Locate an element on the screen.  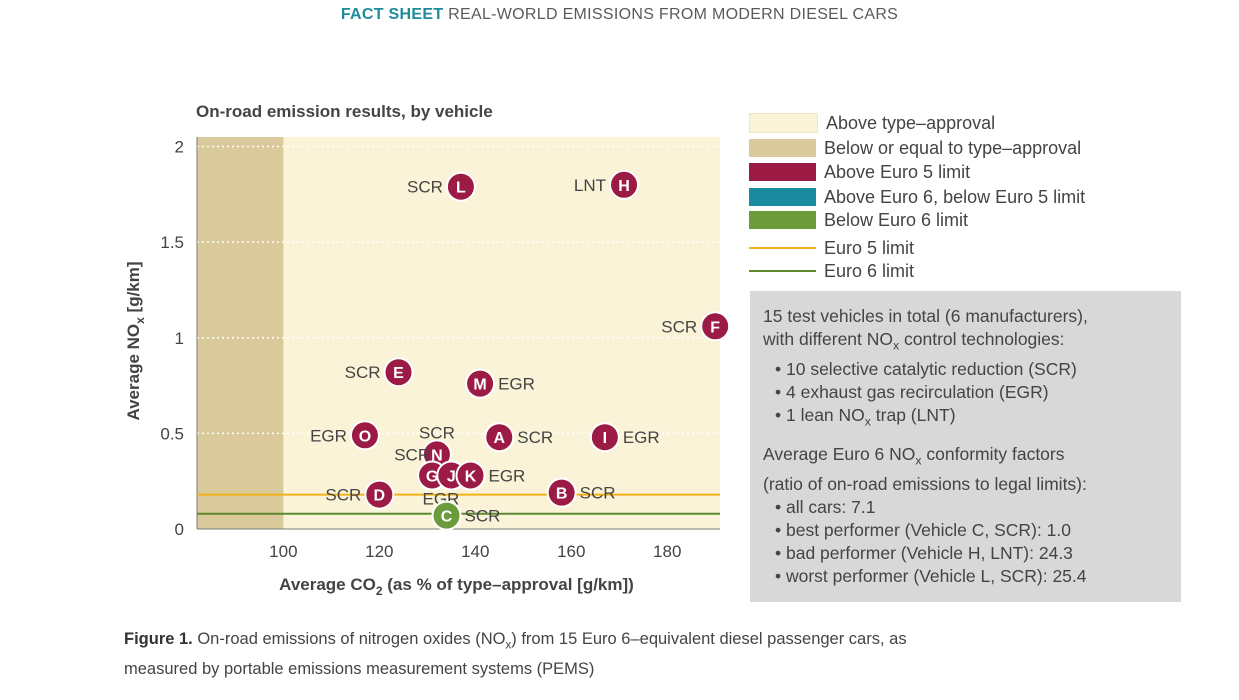
info-bullet-egr: • 4 exhaust gas recirculation (EGR) is located at coordinates (912, 391).